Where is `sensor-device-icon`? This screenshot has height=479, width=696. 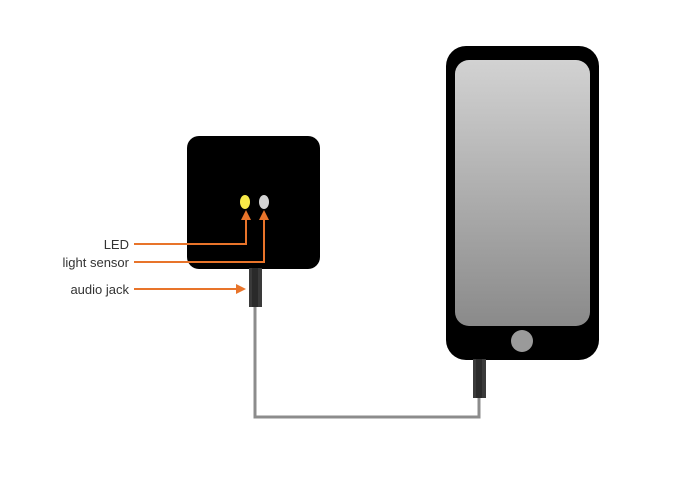
sensor-device-icon is located at coordinates (253, 202).